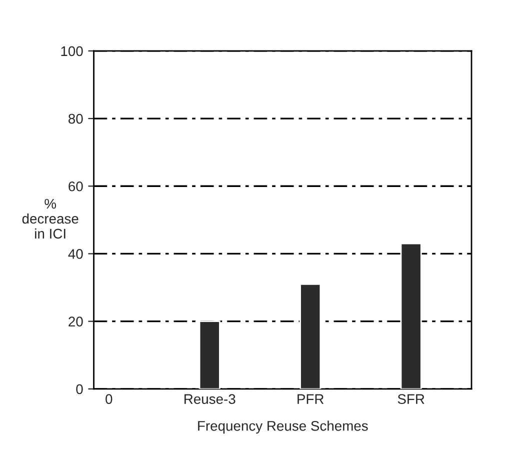 This screenshot has width=521, height=463. I want to click on y-tick-label: 100, so click(72, 51).